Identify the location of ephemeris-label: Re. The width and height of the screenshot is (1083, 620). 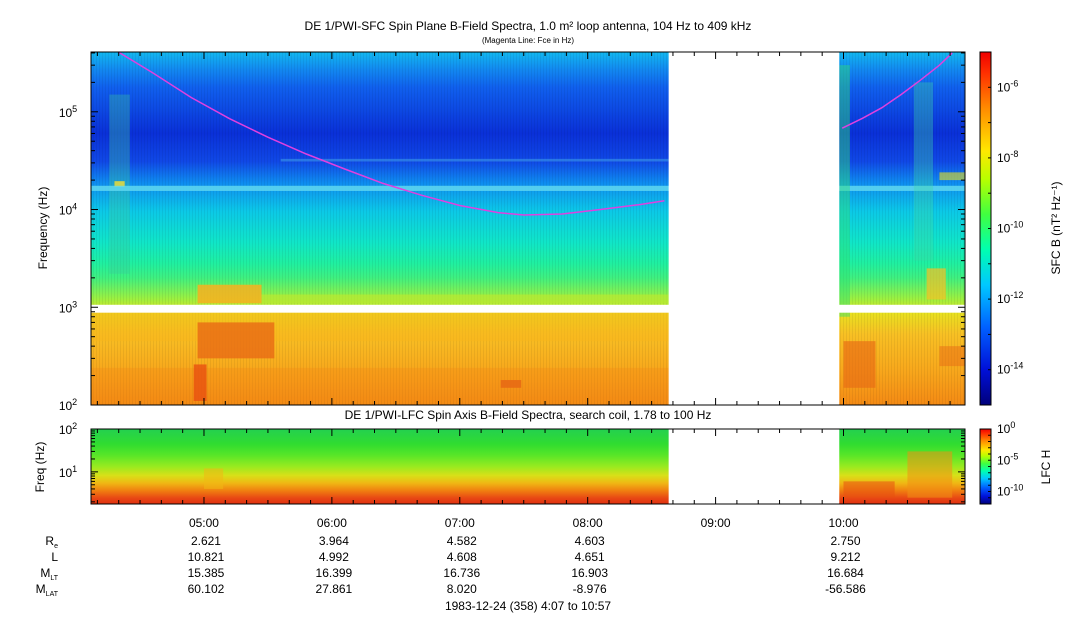
(51, 542).